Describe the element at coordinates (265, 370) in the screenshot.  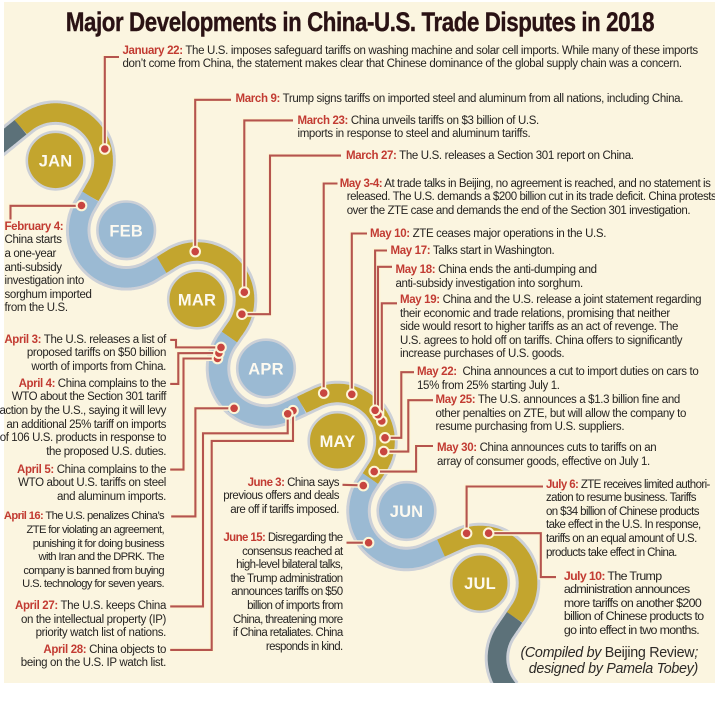
I see `svg-text: APR` at that location.